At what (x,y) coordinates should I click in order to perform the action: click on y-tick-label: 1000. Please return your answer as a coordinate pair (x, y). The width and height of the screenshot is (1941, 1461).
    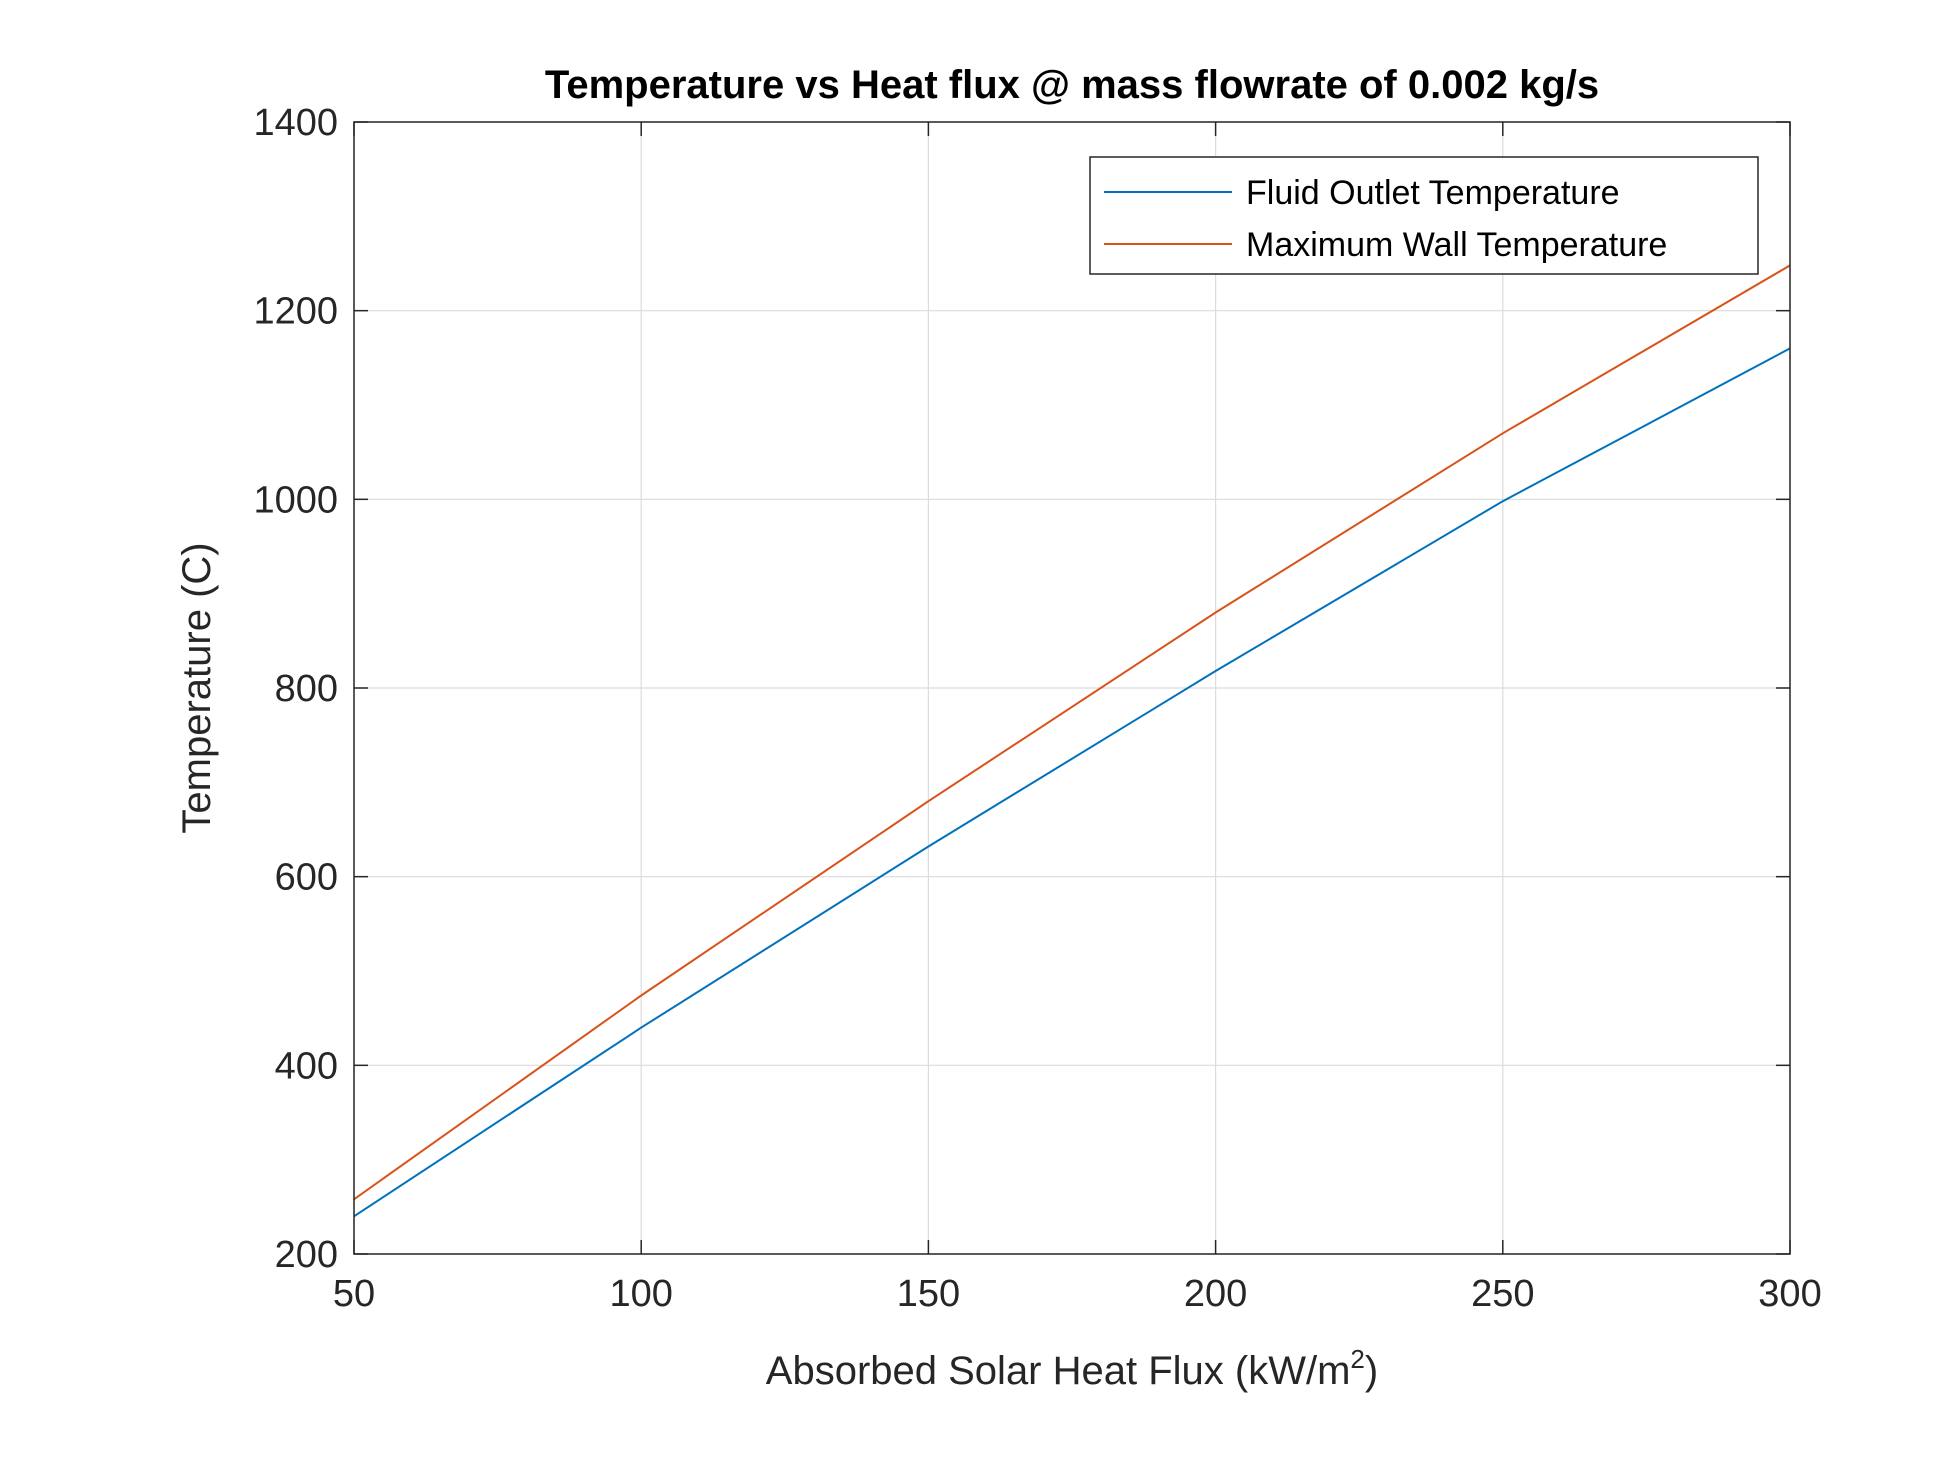
    Looking at the image, I should click on (295, 500).